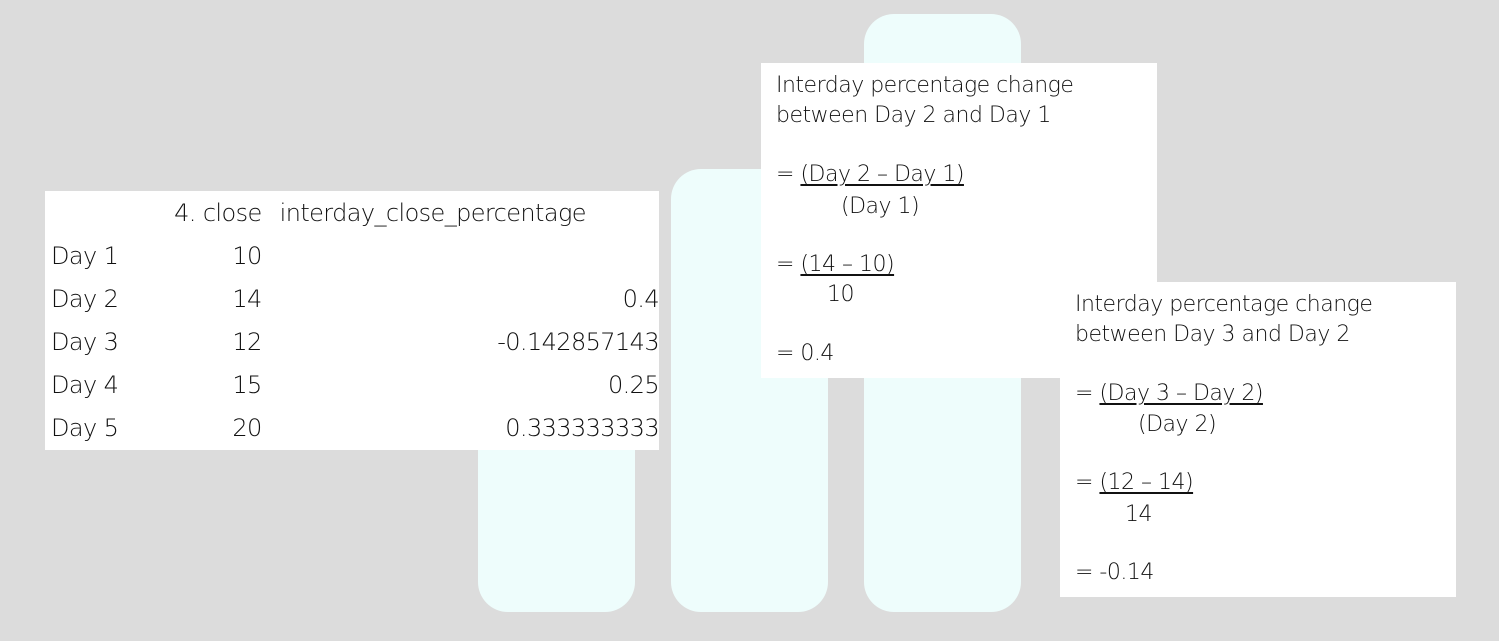  What do you see at coordinates (247, 298) in the screenshot?
I see `row-close: 14` at bounding box center [247, 298].